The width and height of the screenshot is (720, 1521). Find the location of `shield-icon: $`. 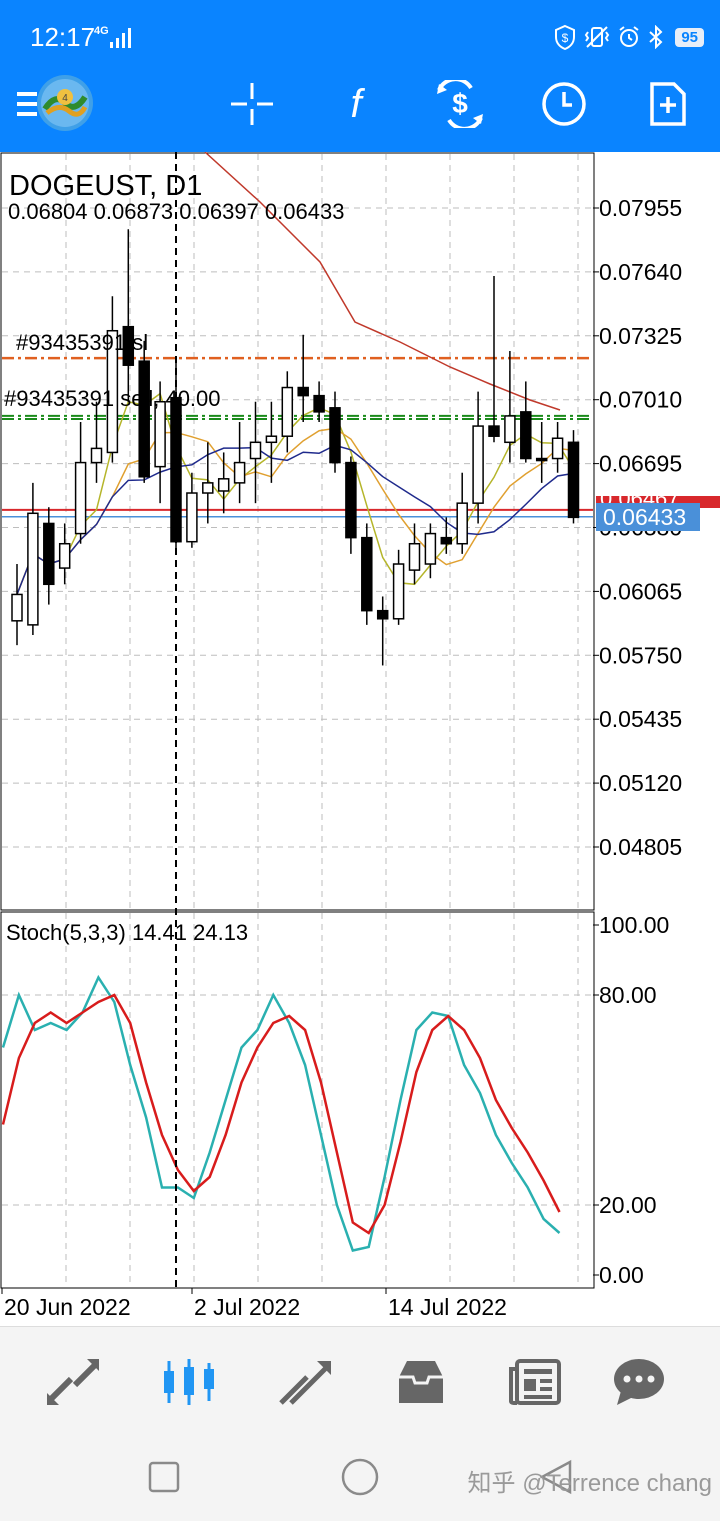

shield-icon: $ is located at coordinates (565, 37).